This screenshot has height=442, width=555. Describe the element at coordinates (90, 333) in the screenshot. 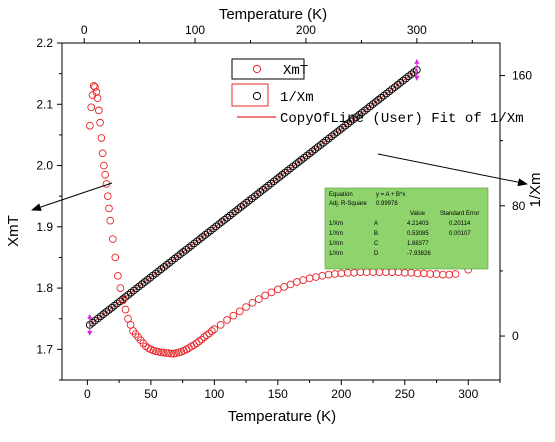

I see `marker-down-arrow` at that location.